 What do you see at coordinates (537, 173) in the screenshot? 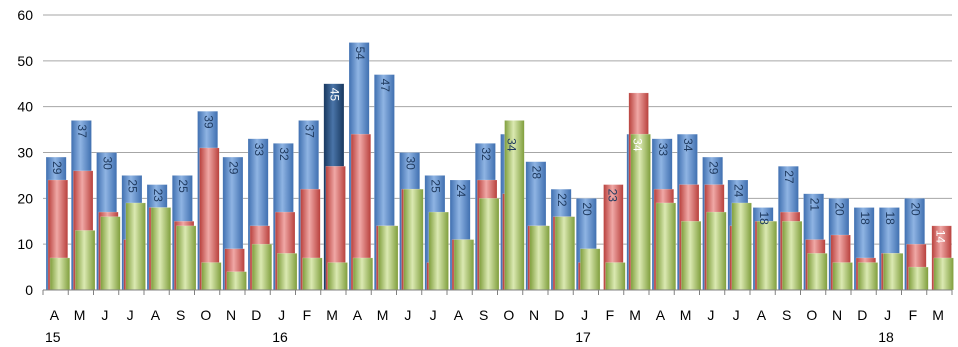
I see `data-label: 28` at bounding box center [537, 173].